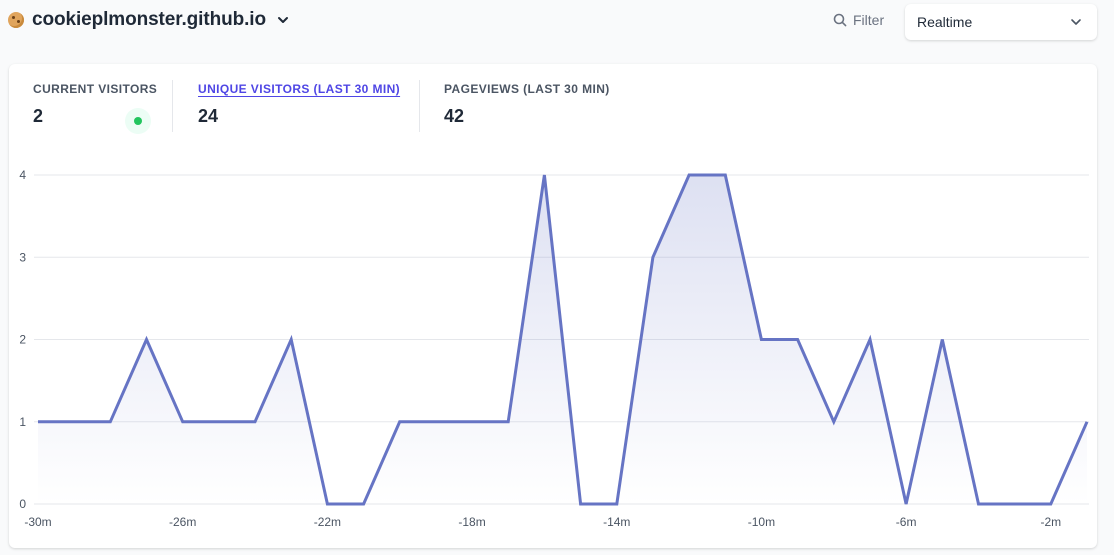 The image size is (1114, 555). What do you see at coordinates (38, 116) in the screenshot?
I see `stat-value: 2` at bounding box center [38, 116].